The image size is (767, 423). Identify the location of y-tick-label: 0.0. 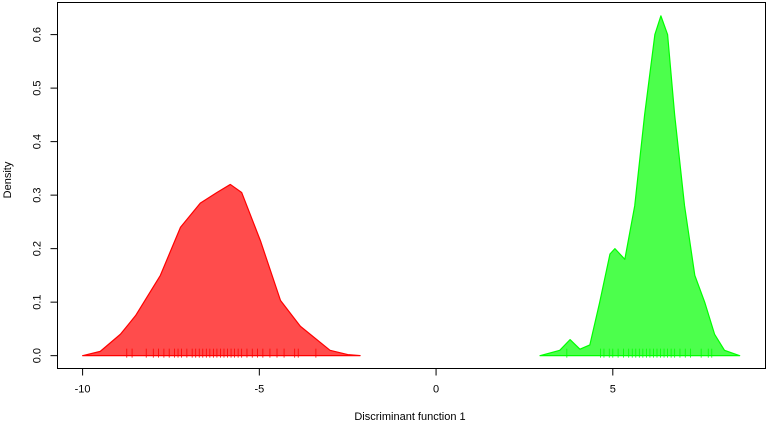
(37, 355).